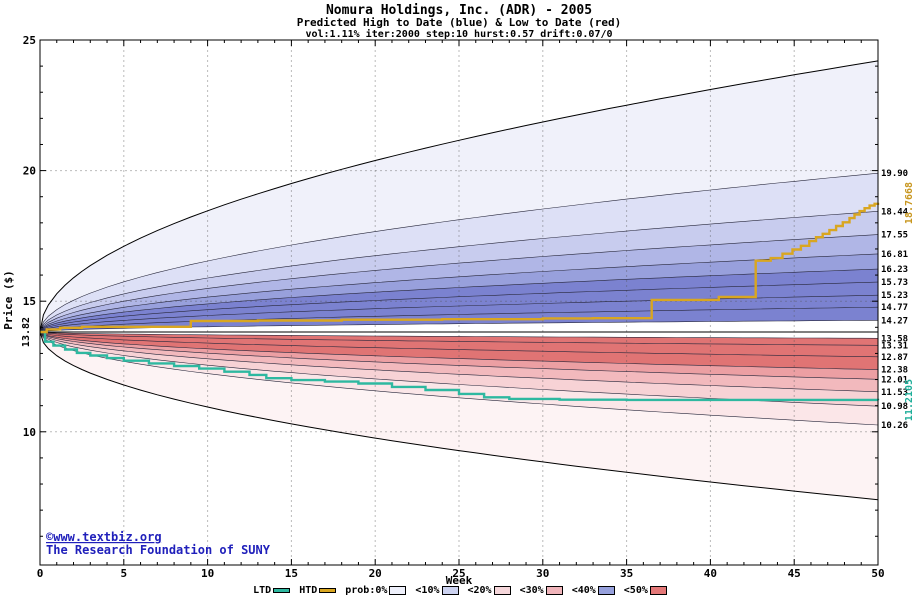 This screenshot has width=920, height=600. Describe the element at coordinates (458, 573) in the screenshot. I see `x-axis-tick-label: 25` at that location.